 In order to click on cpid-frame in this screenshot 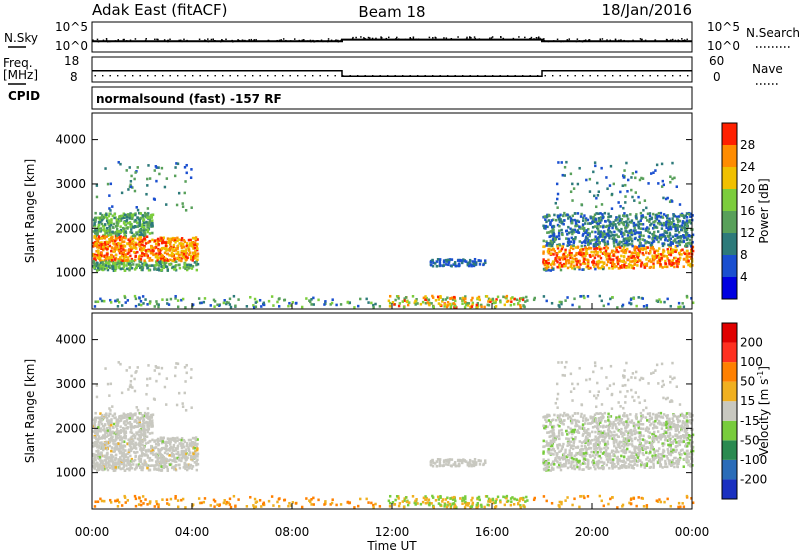, I will do `click(392, 98)`.